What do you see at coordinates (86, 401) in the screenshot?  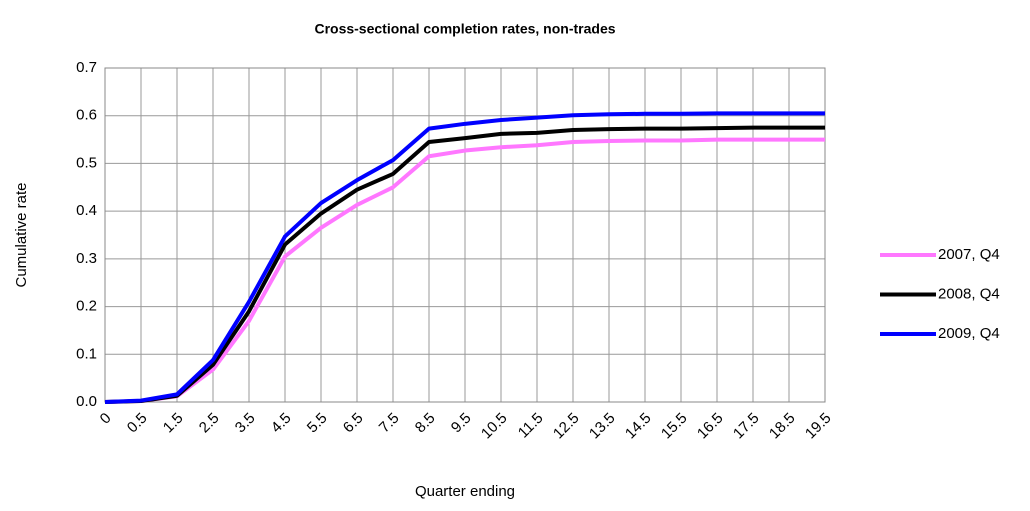 I see `y-tick-label: 0.0` at bounding box center [86, 401].